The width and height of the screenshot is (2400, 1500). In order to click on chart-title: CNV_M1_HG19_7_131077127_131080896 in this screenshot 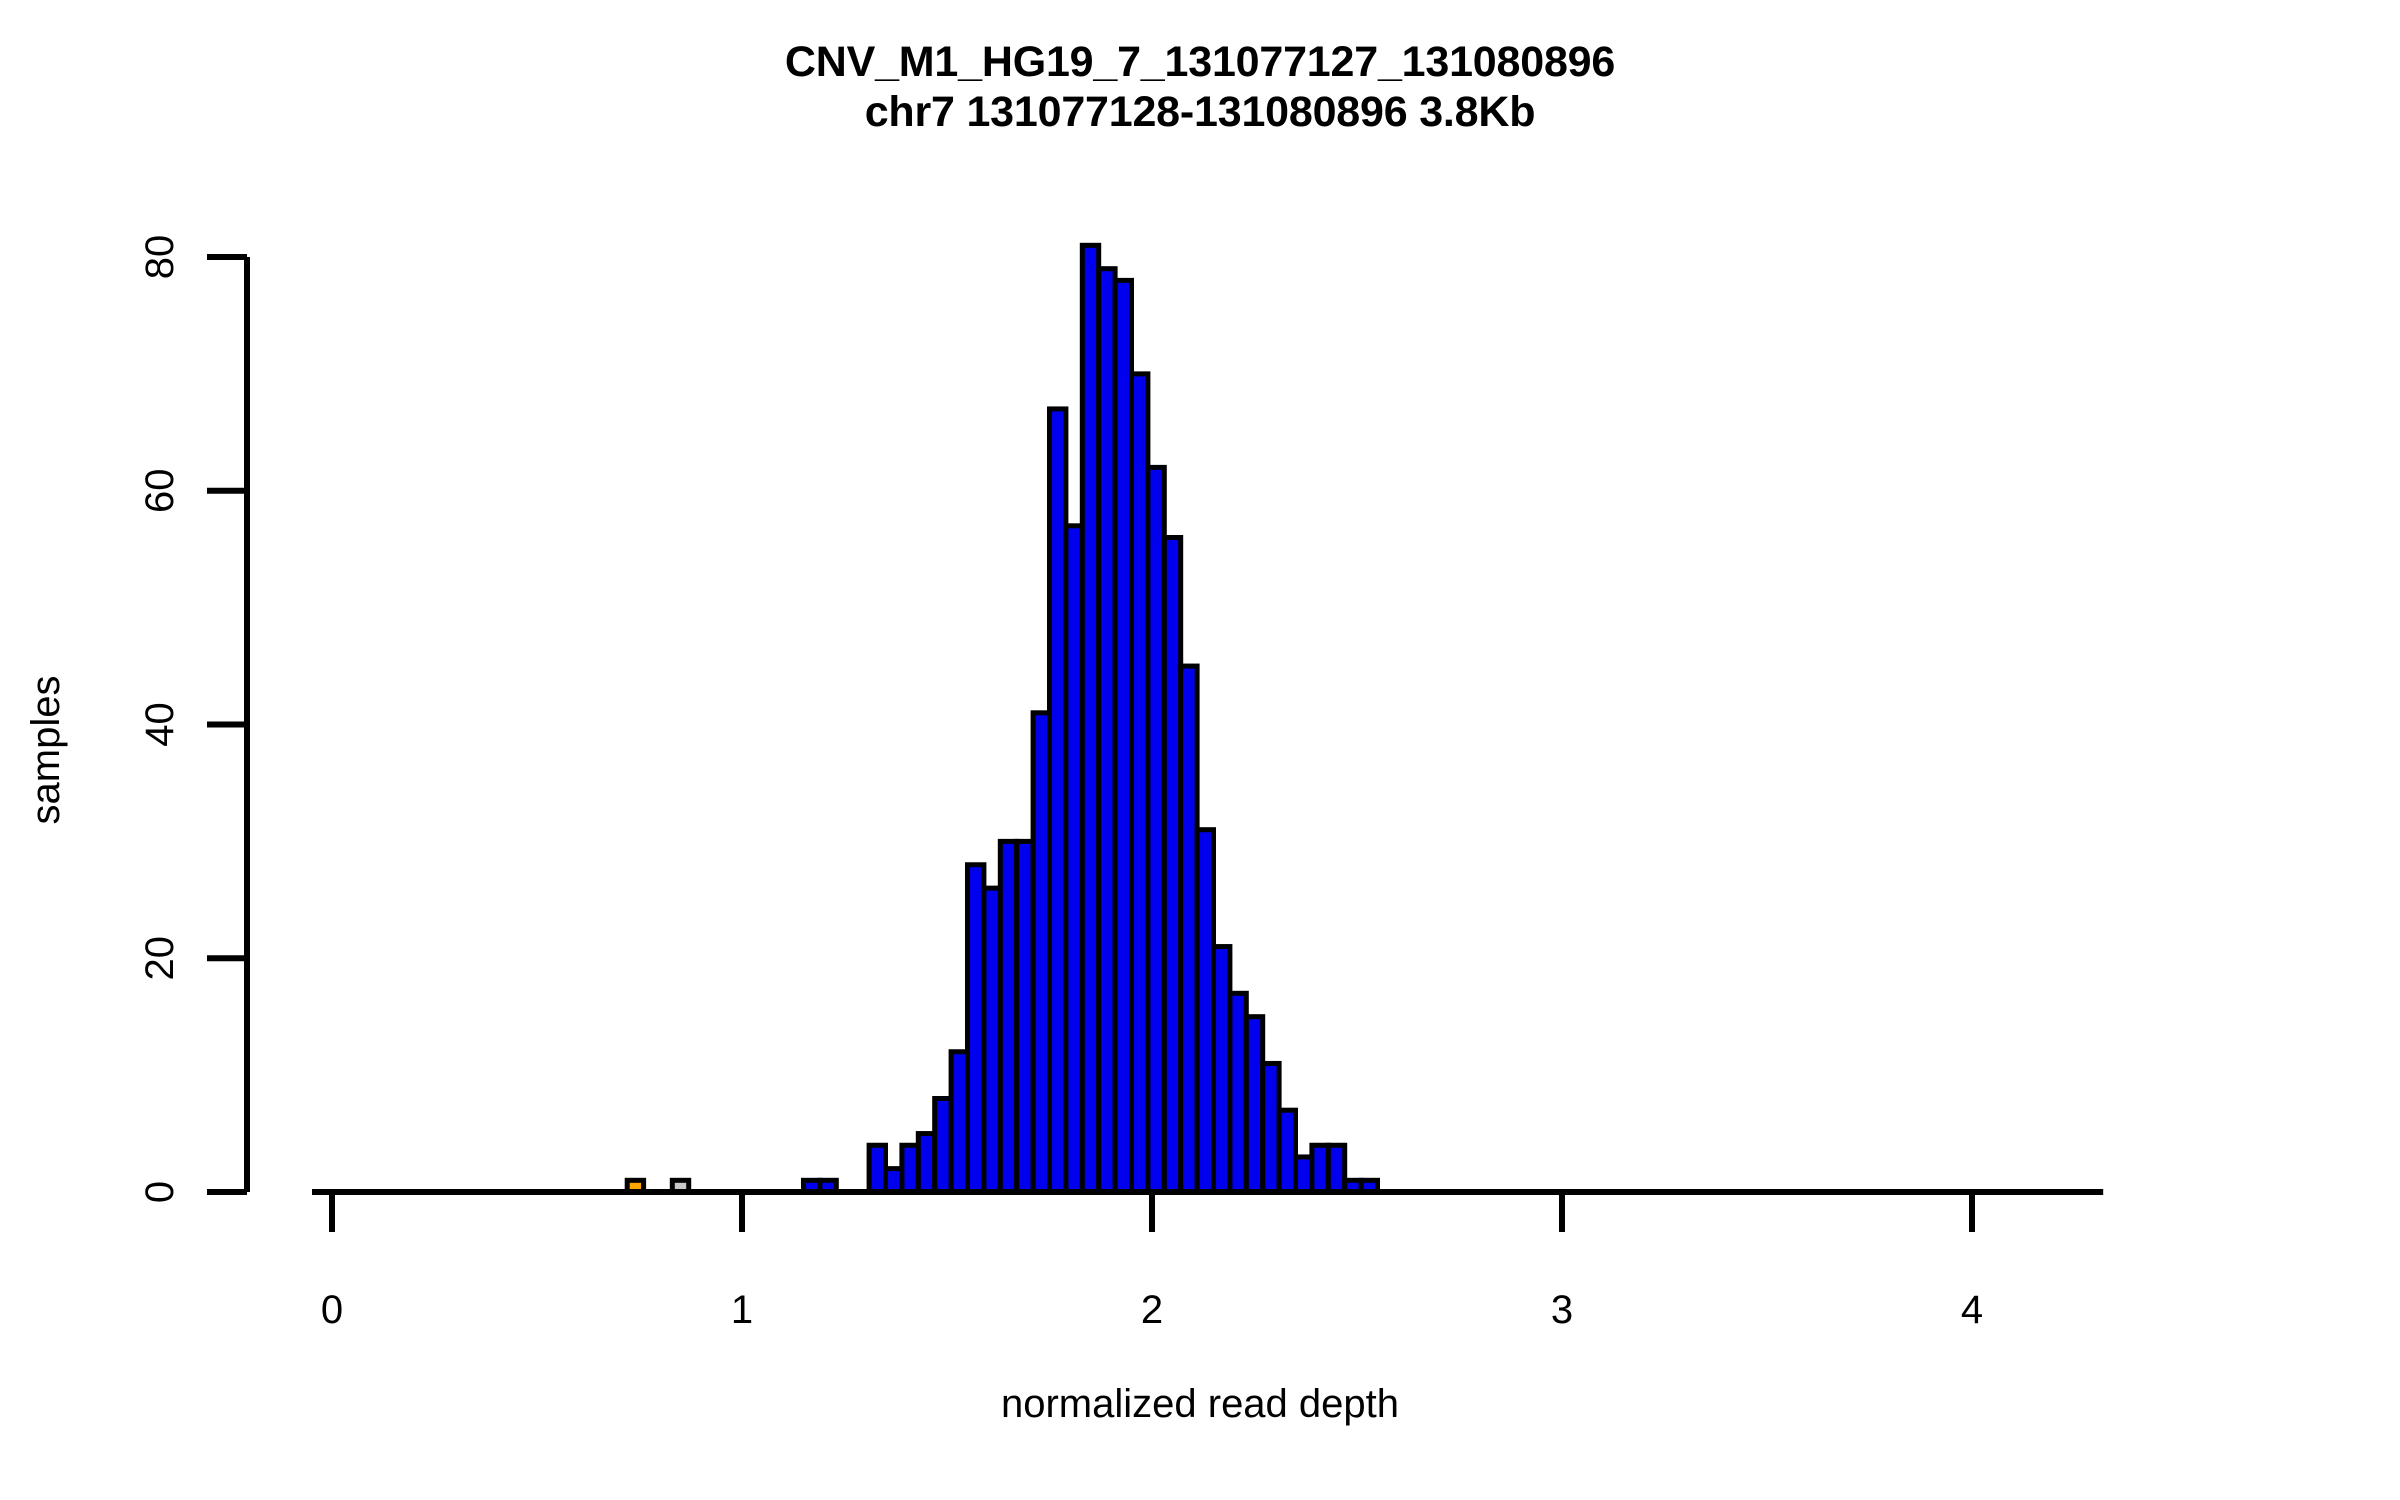, I will do `click(1200, 62)`.